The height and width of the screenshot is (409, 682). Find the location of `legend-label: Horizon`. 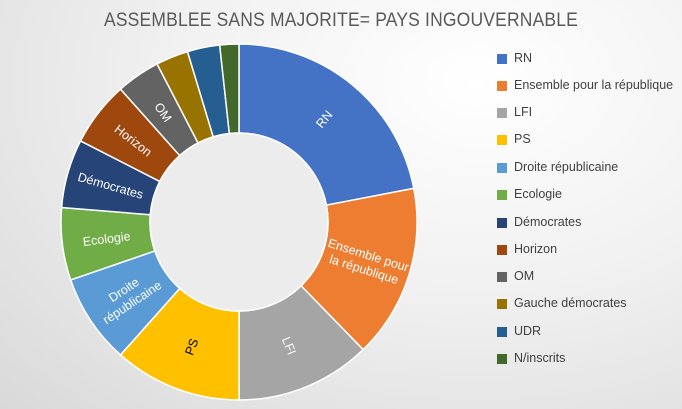

legend-label: Horizon is located at coordinates (536, 249).